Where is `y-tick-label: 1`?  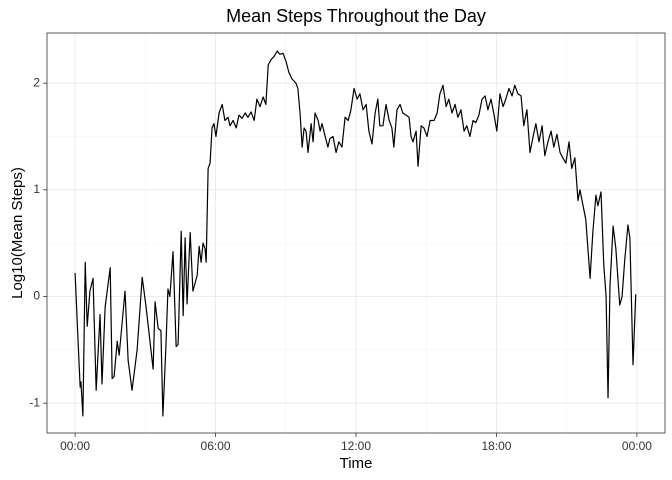 y-tick-label: 1 is located at coordinates (36, 189).